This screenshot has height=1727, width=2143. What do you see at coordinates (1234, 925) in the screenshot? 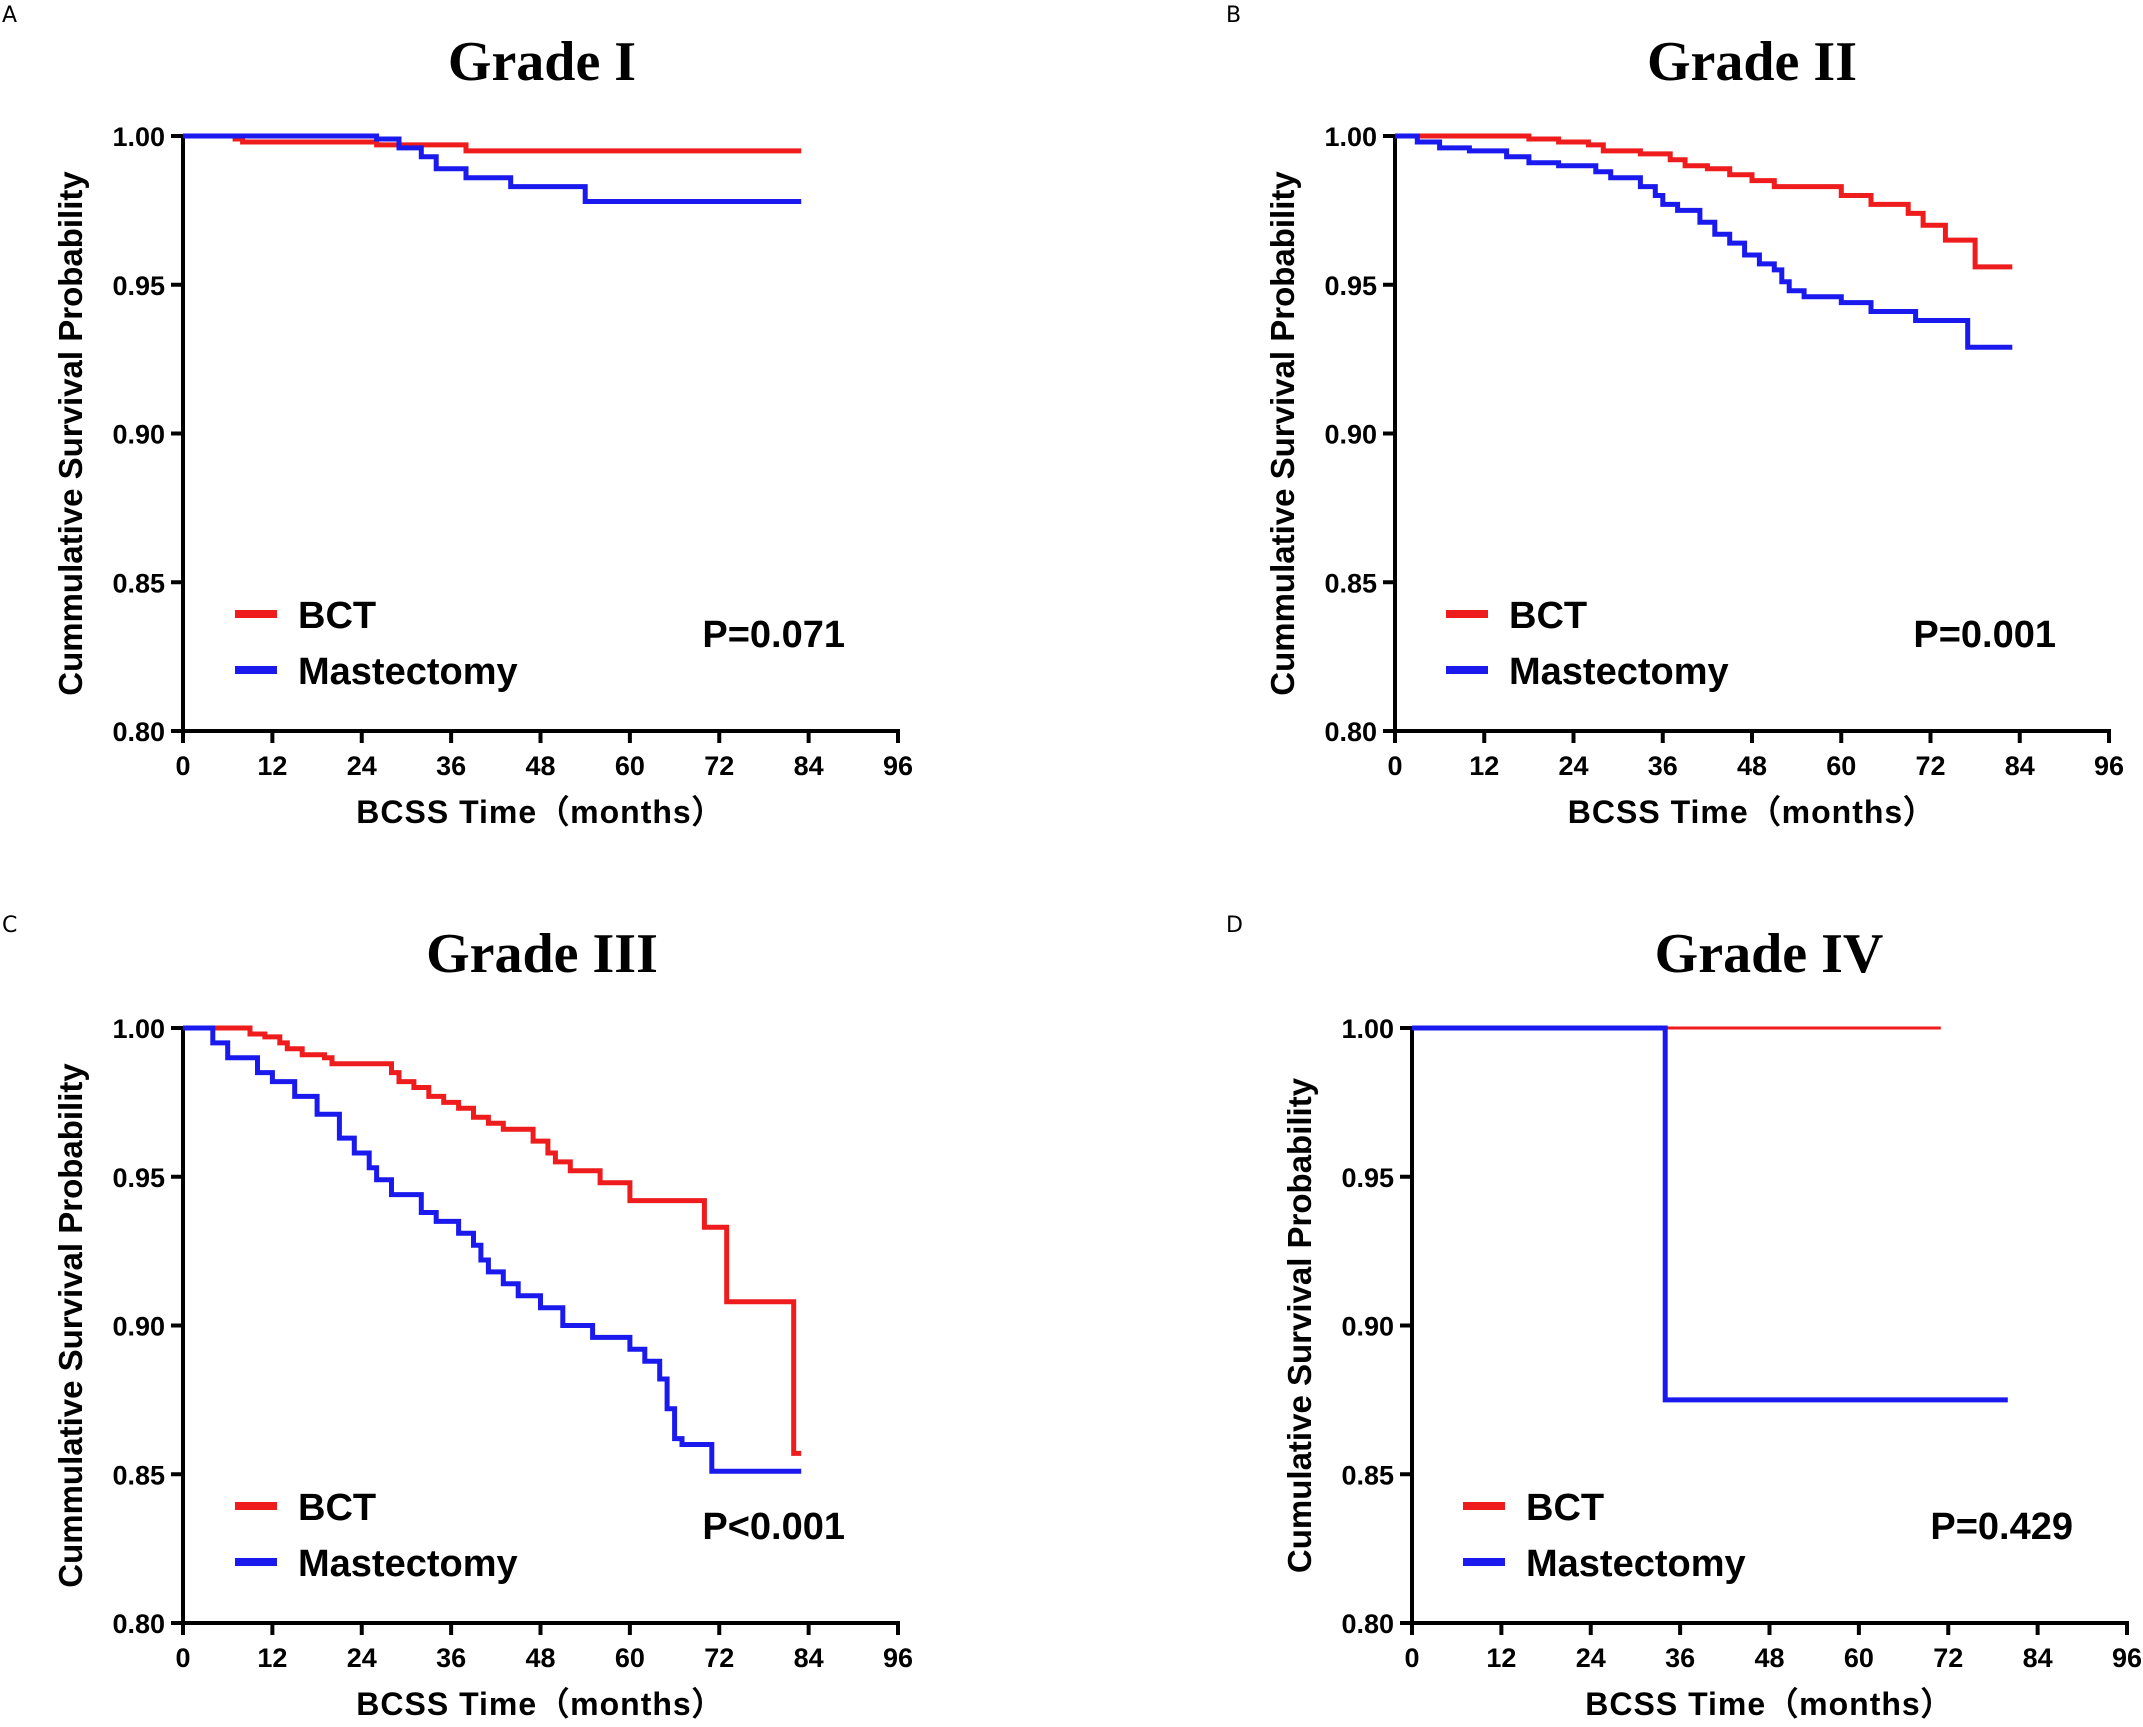
I see `panel-letter: D` at bounding box center [1234, 925].